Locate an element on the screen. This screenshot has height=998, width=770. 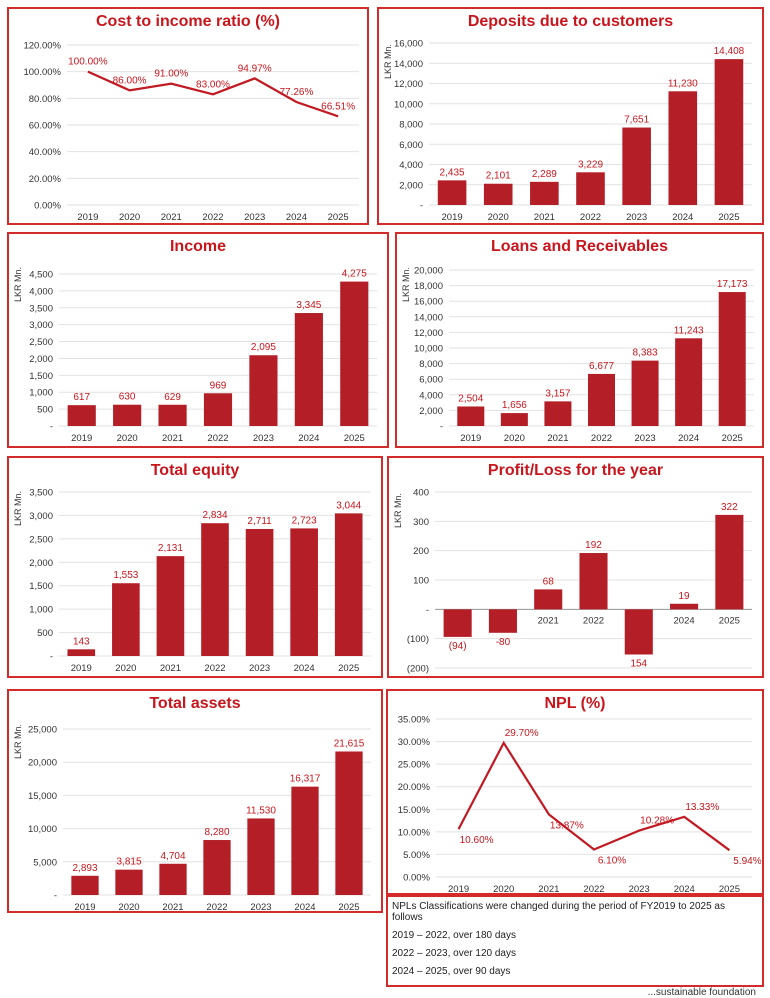
data-label: 11,243 is located at coordinates (689, 330).